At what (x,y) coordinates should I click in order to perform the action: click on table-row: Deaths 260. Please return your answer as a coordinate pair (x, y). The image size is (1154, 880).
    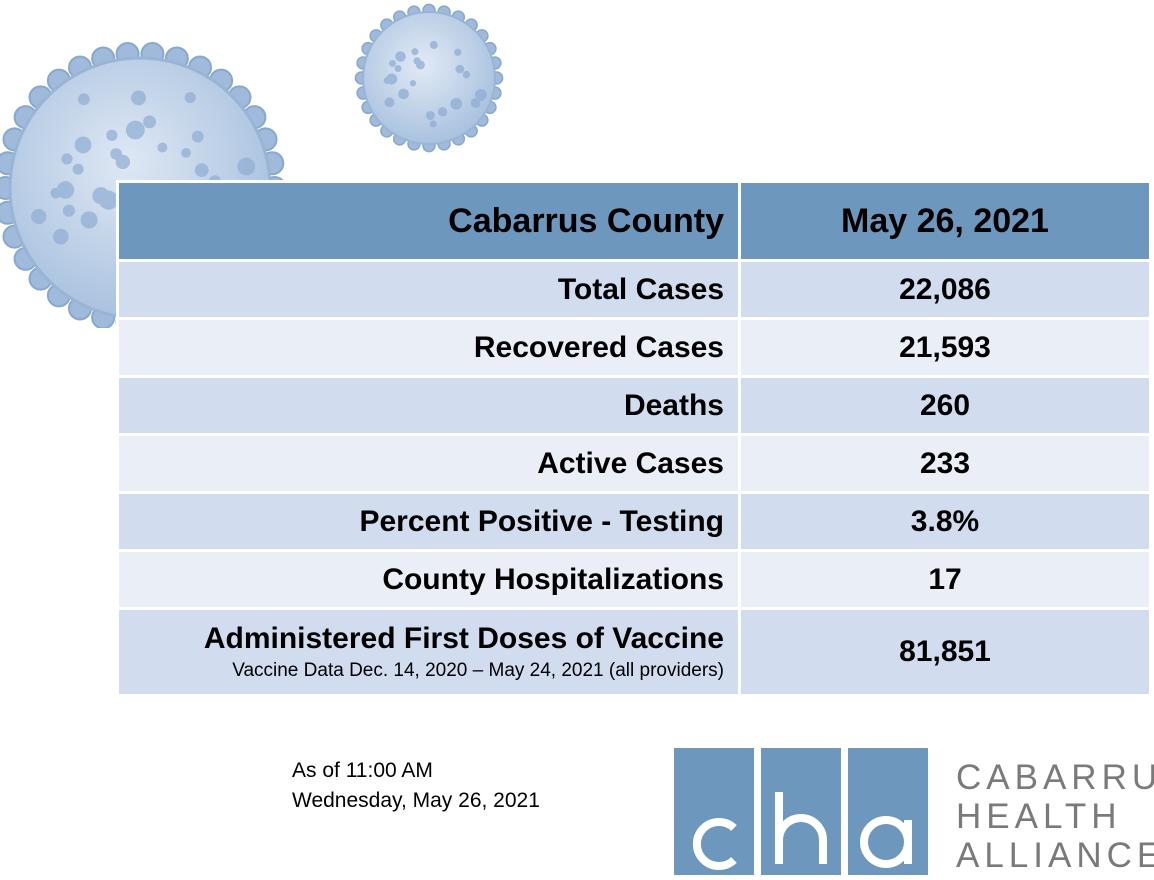
    Looking at the image, I should click on (634, 405).